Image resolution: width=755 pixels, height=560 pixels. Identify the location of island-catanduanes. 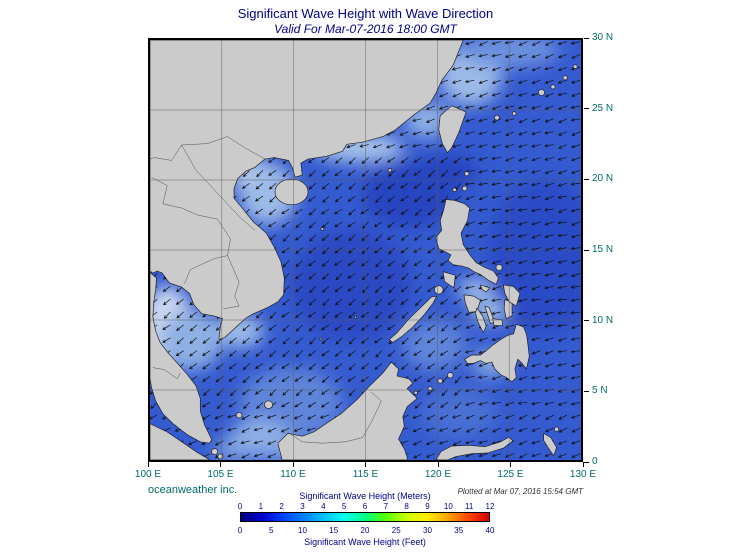
(499, 267).